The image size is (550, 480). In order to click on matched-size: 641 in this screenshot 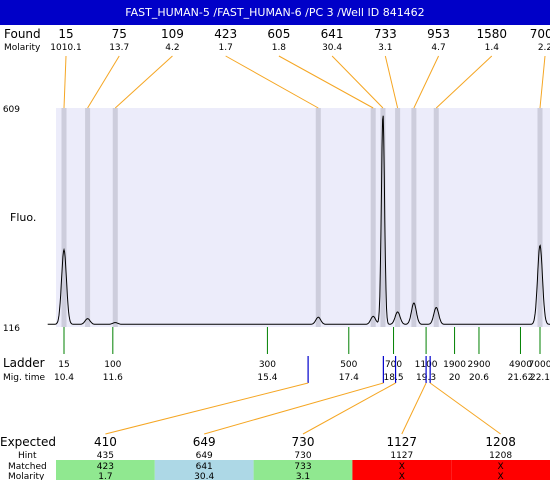, I will do `click(204, 467)`.